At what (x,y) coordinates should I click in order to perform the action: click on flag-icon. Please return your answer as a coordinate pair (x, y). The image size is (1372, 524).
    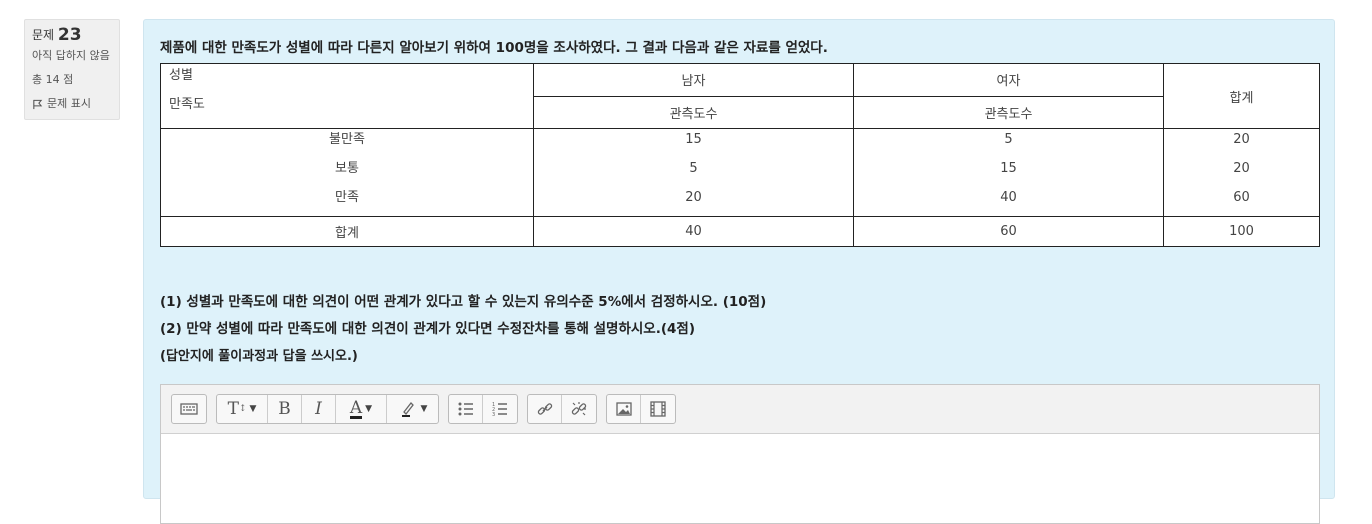
    Looking at the image, I should click on (38, 104).